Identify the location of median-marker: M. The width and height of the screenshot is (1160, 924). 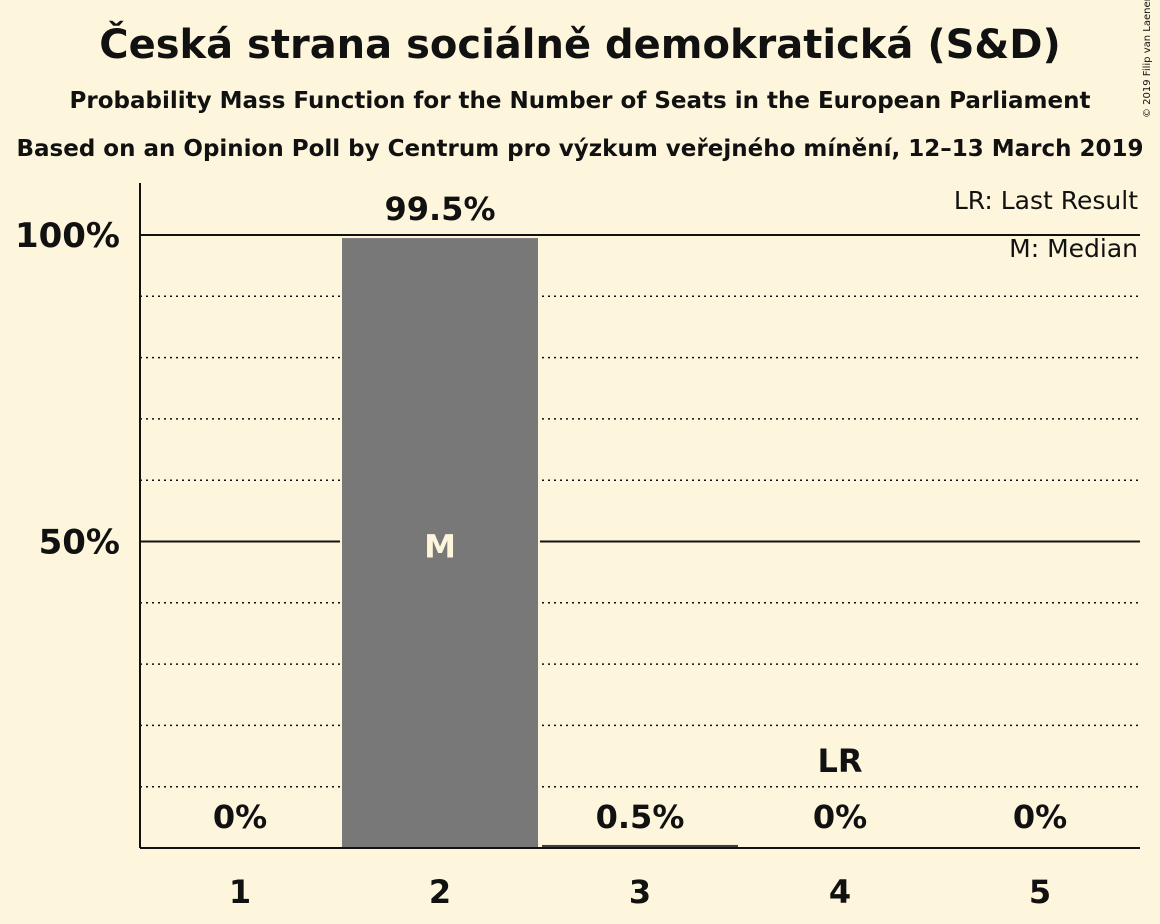
(440, 547).